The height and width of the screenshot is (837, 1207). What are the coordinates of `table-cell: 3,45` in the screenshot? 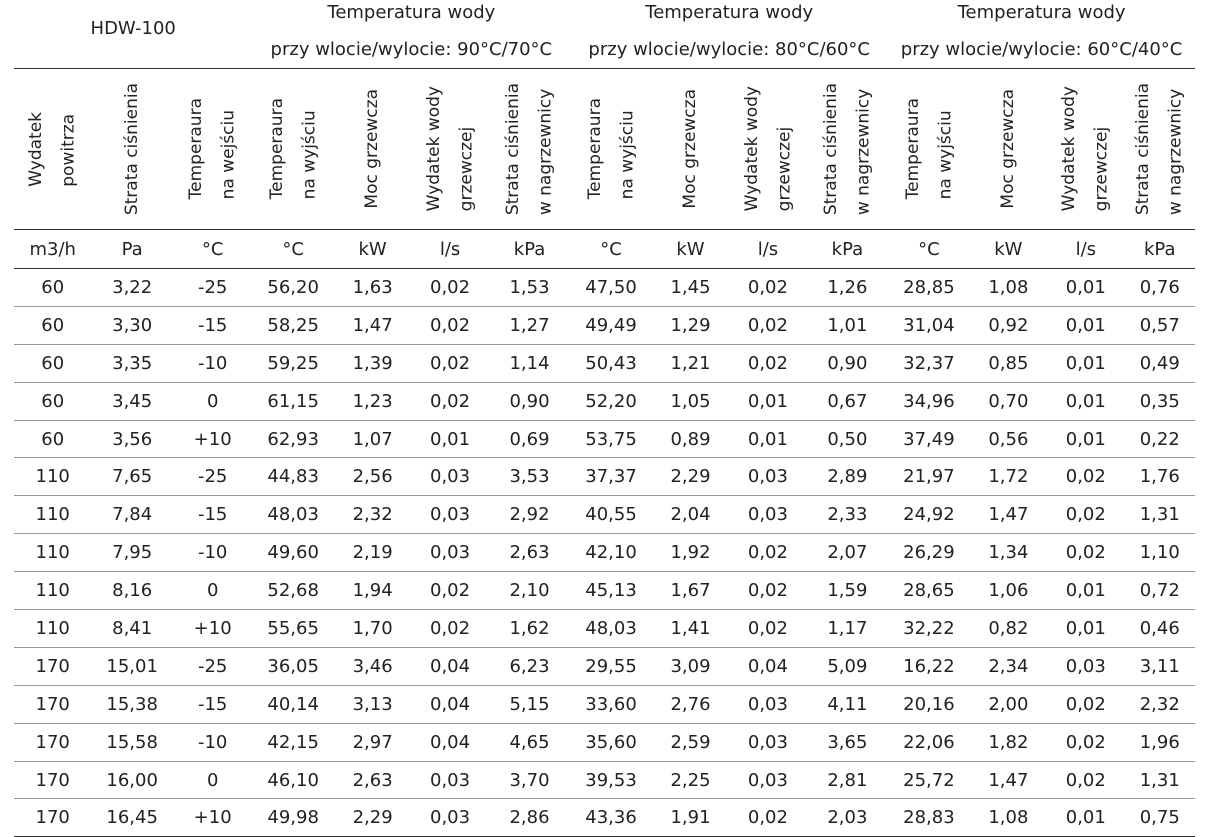 It's located at (132, 401).